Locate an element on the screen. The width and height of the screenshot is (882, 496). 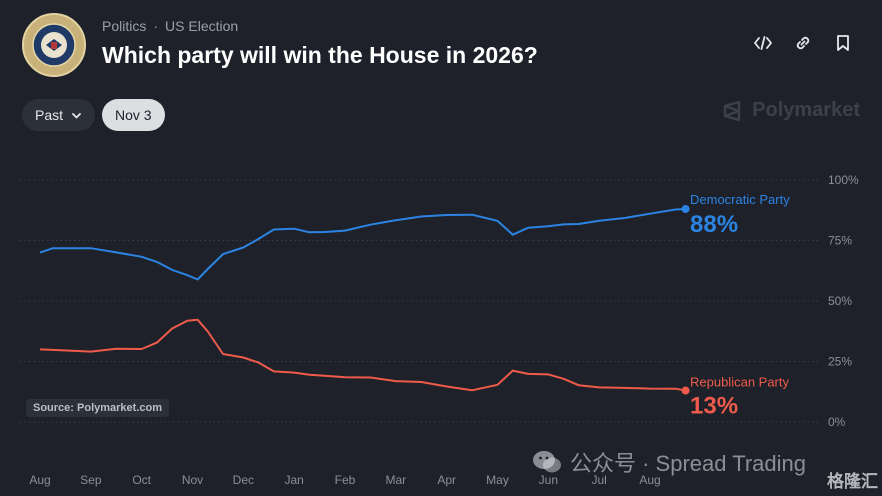
header-actions is located at coordinates (803, 43).